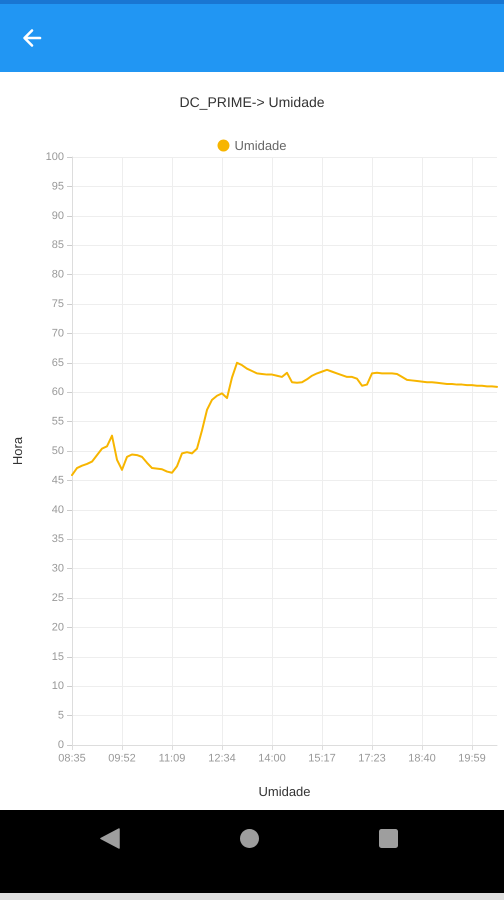  What do you see at coordinates (61, 745) in the screenshot?
I see `y-tick-label: 0` at bounding box center [61, 745].